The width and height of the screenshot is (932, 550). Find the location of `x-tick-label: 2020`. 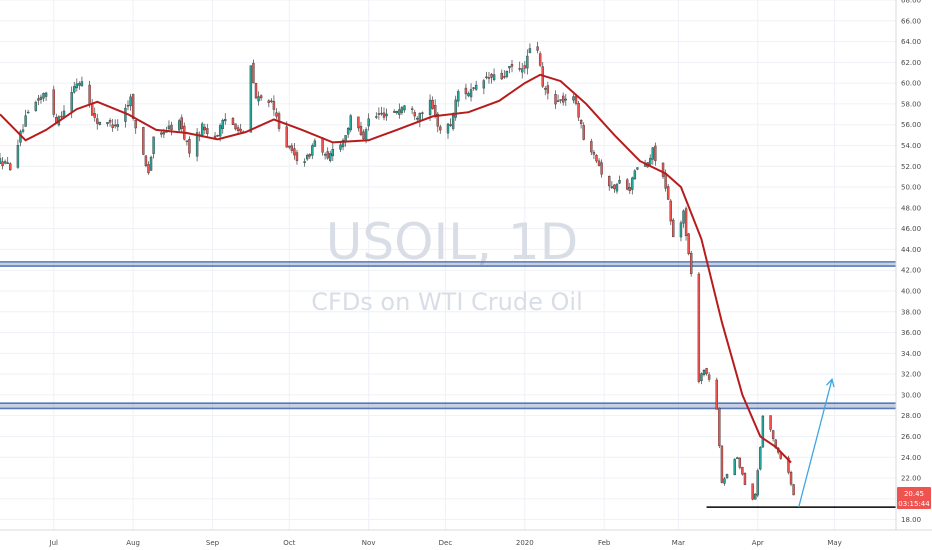

x-tick-label: 2020 is located at coordinates (525, 543).